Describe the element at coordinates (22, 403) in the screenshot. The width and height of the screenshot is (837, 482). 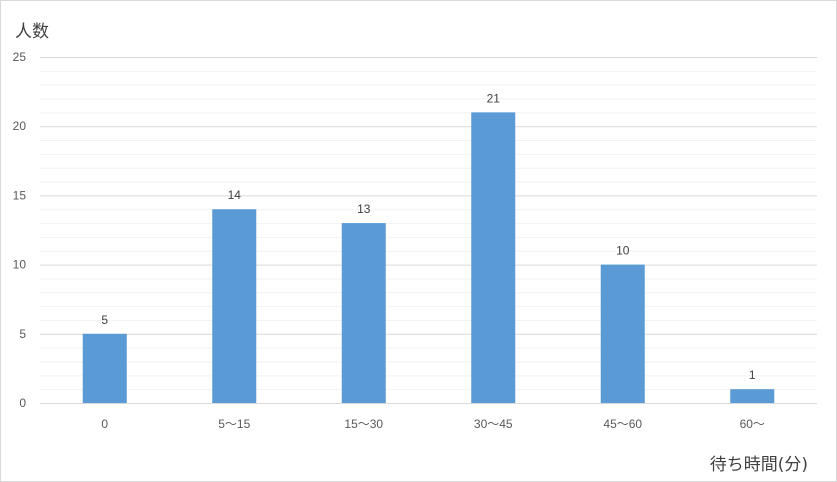
I see `y-tick-label: 0` at that location.